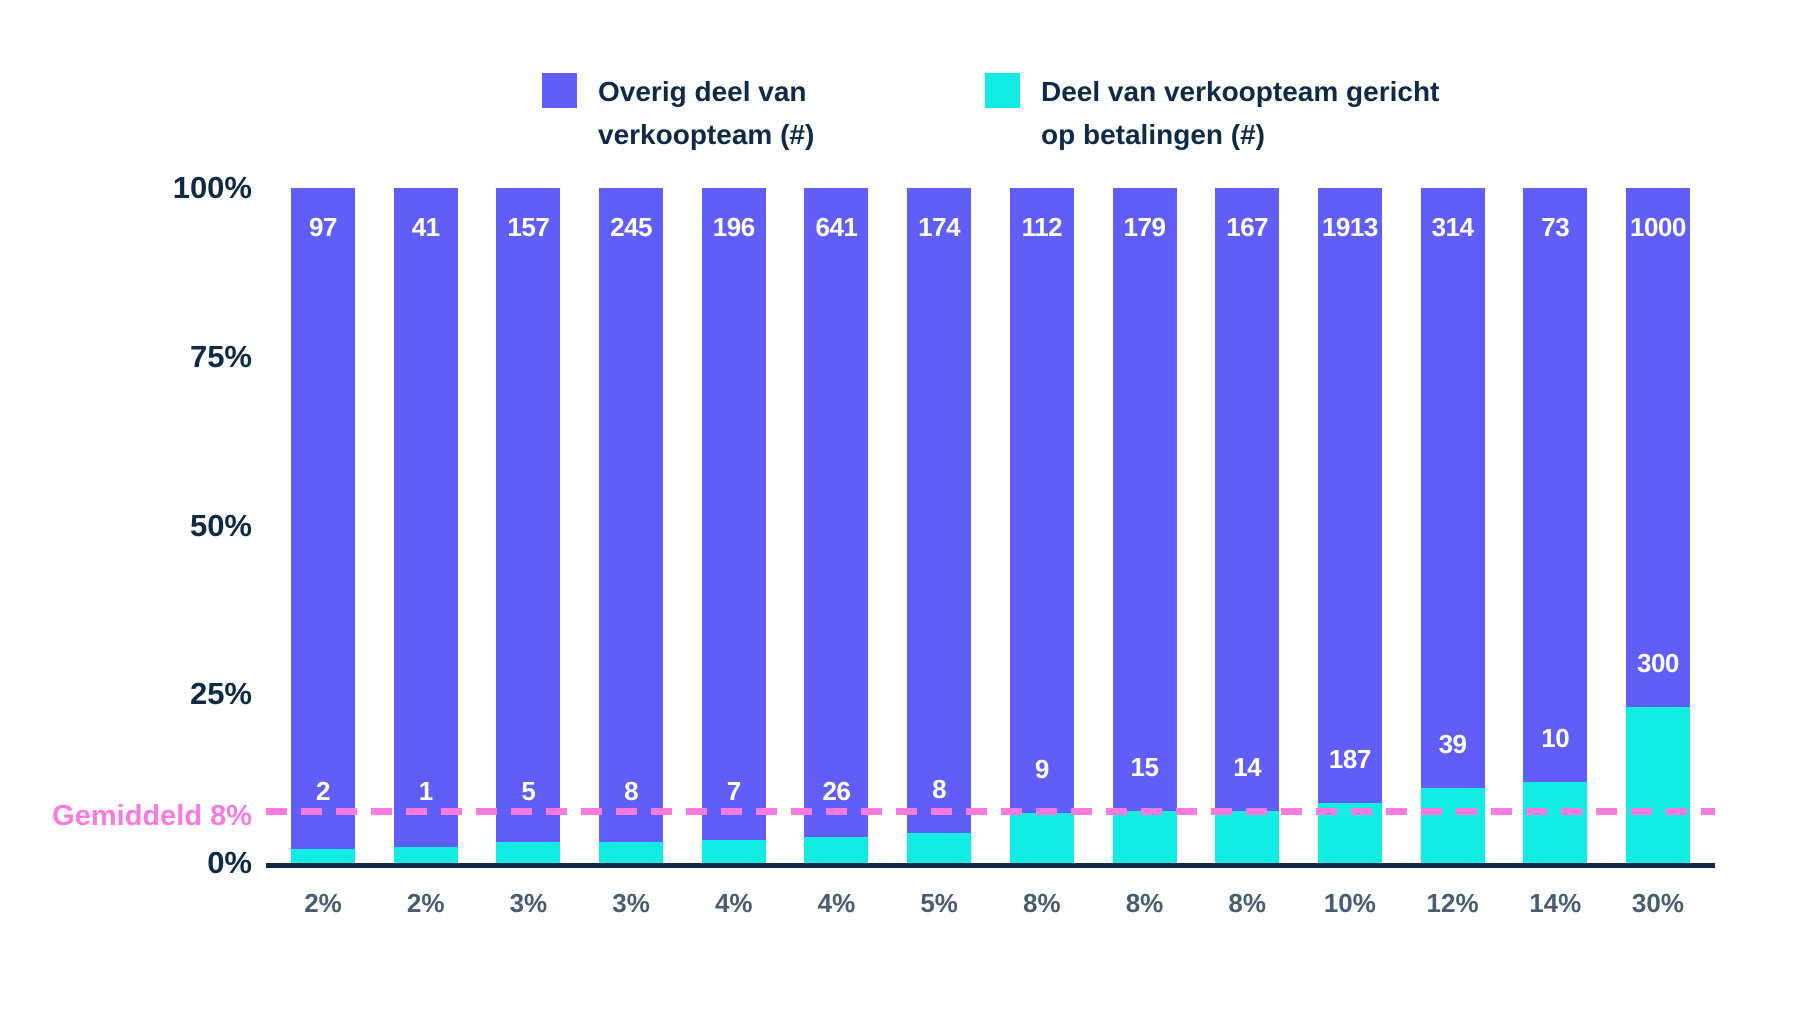 Image resolution: width=1800 pixels, height=1020 pixels. Describe the element at coordinates (1555, 903) in the screenshot. I see `x-axis-tick: 14%` at that location.